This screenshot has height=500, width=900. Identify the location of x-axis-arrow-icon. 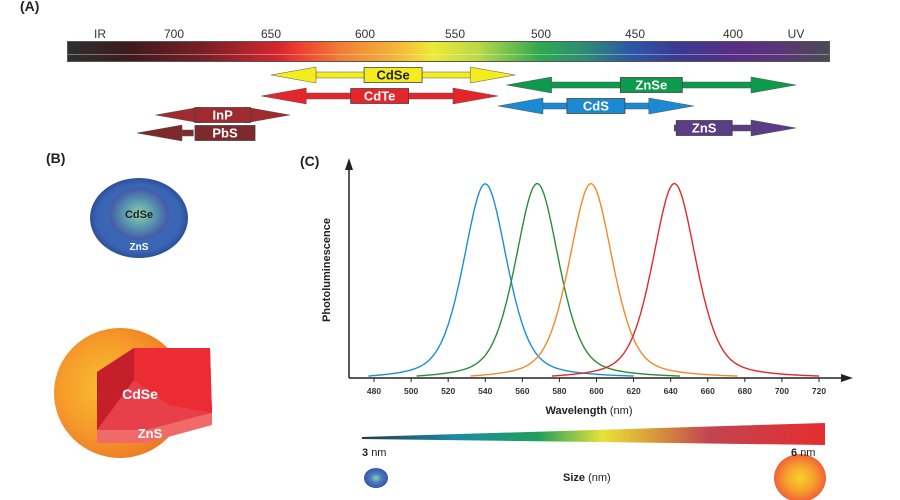
(847, 378).